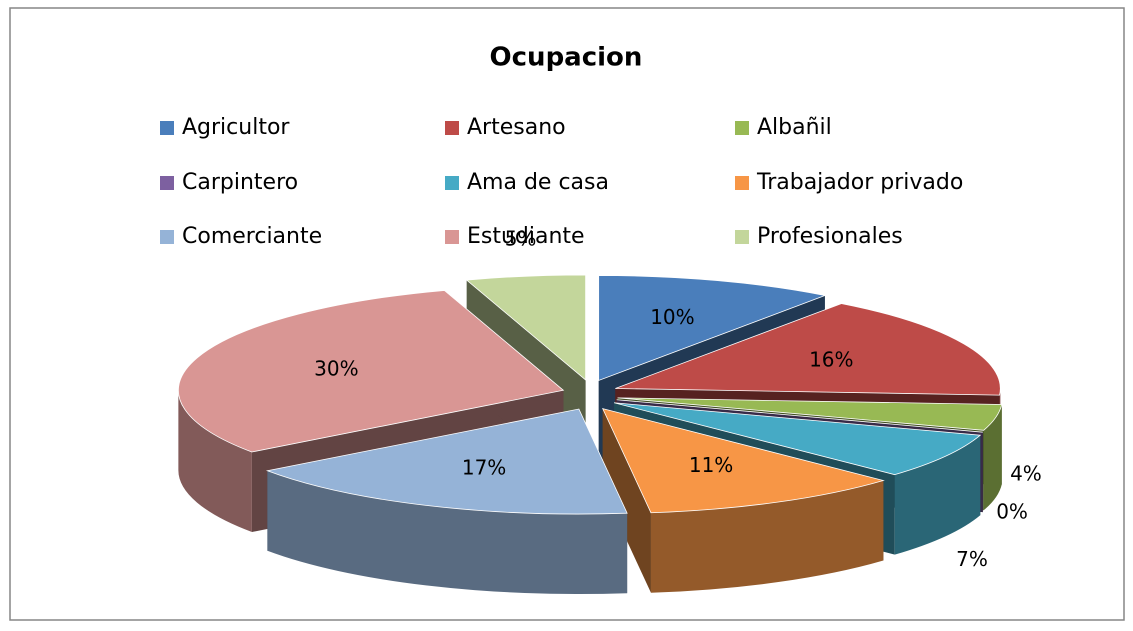 This screenshot has height=631, width=1133. Describe the element at coordinates (1012, 511) in the screenshot. I see `data-label: 0%` at that location.